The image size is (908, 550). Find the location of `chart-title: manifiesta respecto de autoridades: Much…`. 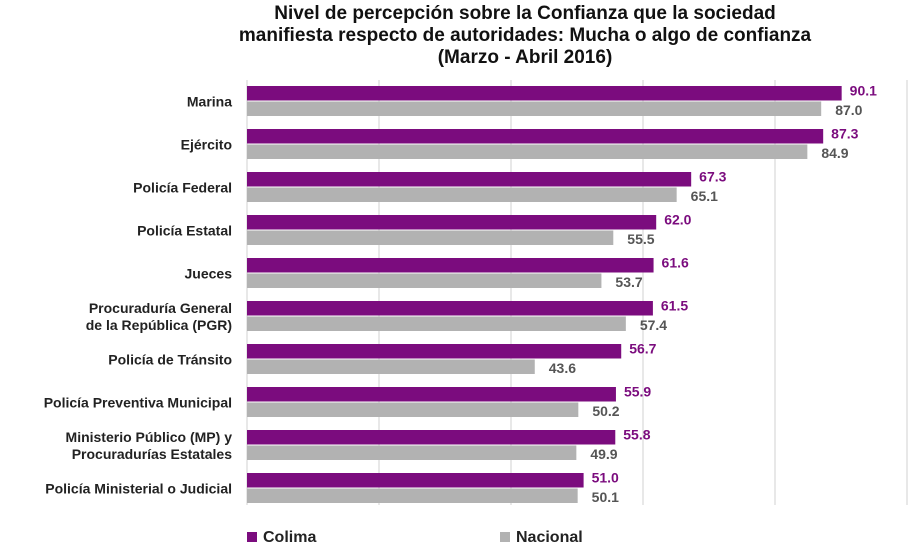

chart-title: manifiesta respecto de autoridades: Much… is located at coordinates (525, 35).